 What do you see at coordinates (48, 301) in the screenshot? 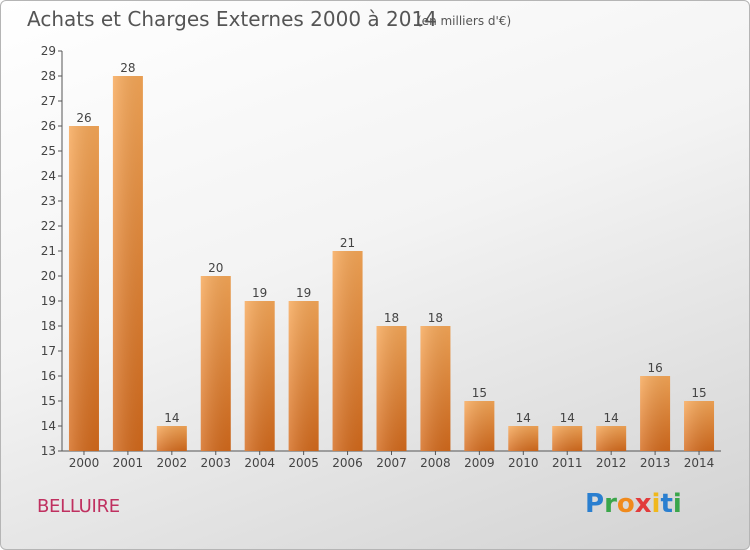
I see `y-tick-label: 19` at bounding box center [48, 301].